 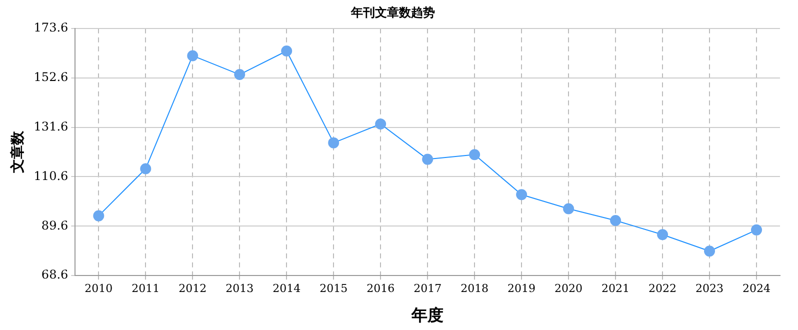 I want to click on x-tick-label: 2023, so click(x=710, y=289).